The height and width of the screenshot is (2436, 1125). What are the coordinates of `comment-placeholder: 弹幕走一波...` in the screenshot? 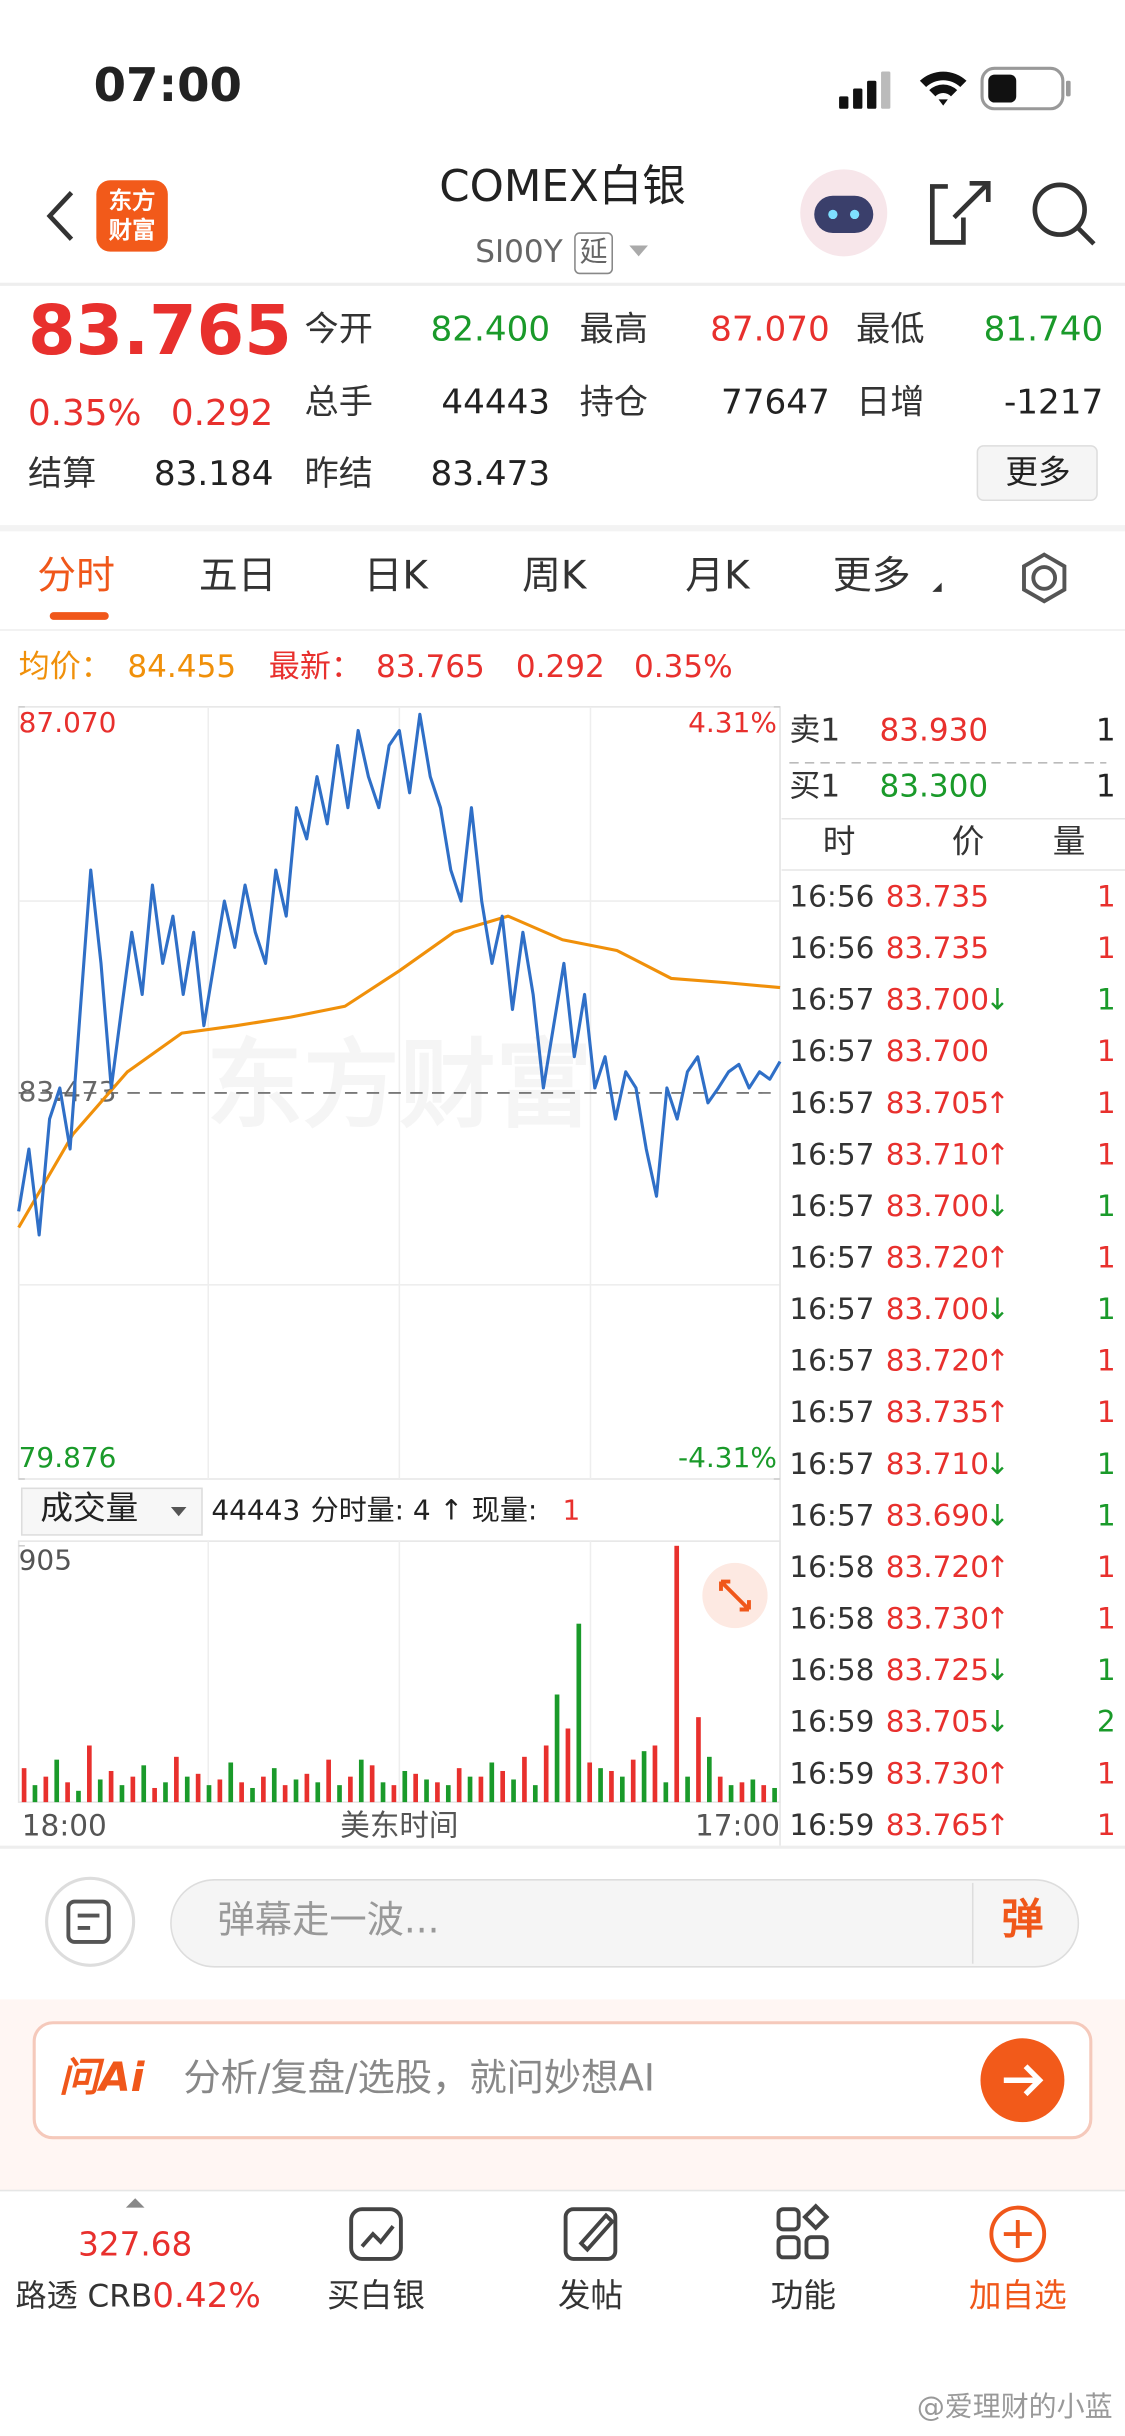 It's located at (329, 1919).